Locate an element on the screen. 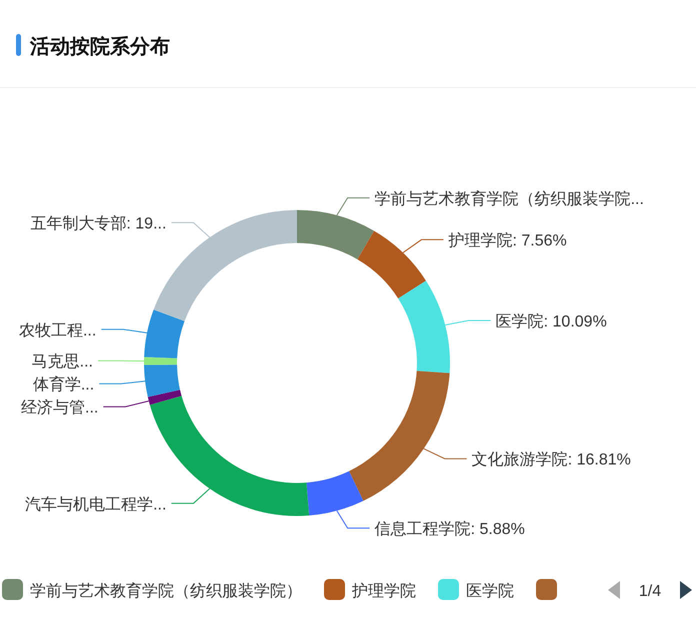  data-label: 信息工程学院: 5.88% is located at coordinates (449, 529).